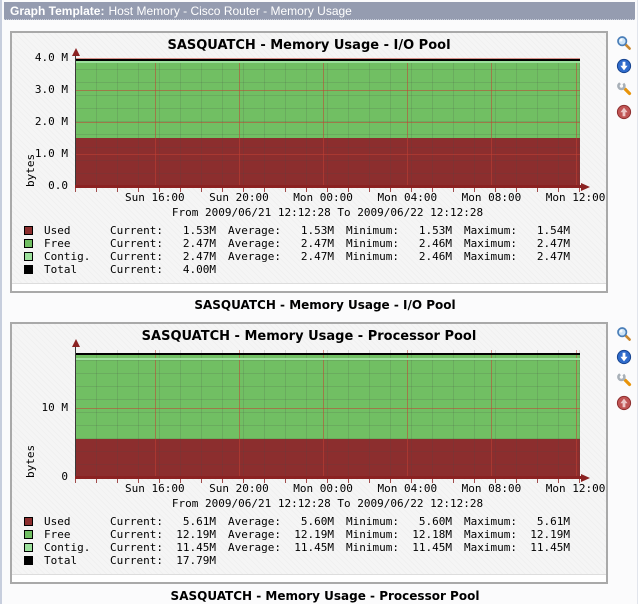 The height and width of the screenshot is (604, 638). Describe the element at coordinates (314, 534) in the screenshot. I see `legend-stat-value: 12.19M` at that location.